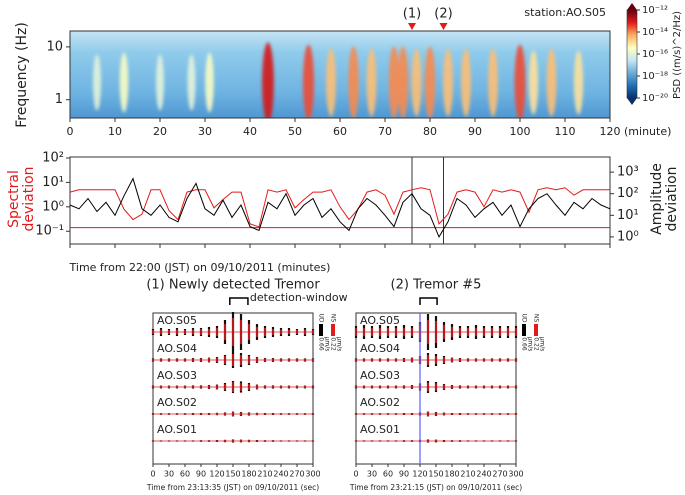 The width and height of the screenshot is (685, 495). Describe the element at coordinates (53, 206) in the screenshot. I see `y-tick-label: 10⁰` at that location.